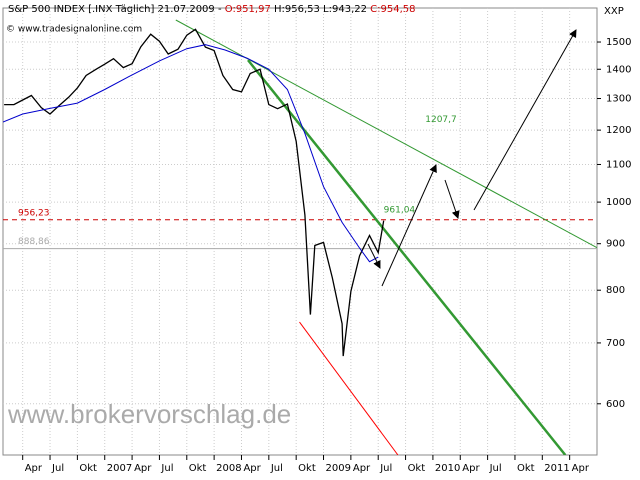  What do you see at coordinates (119, 468) in the screenshot?
I see `x-tick-label: 2007` at bounding box center [119, 468].